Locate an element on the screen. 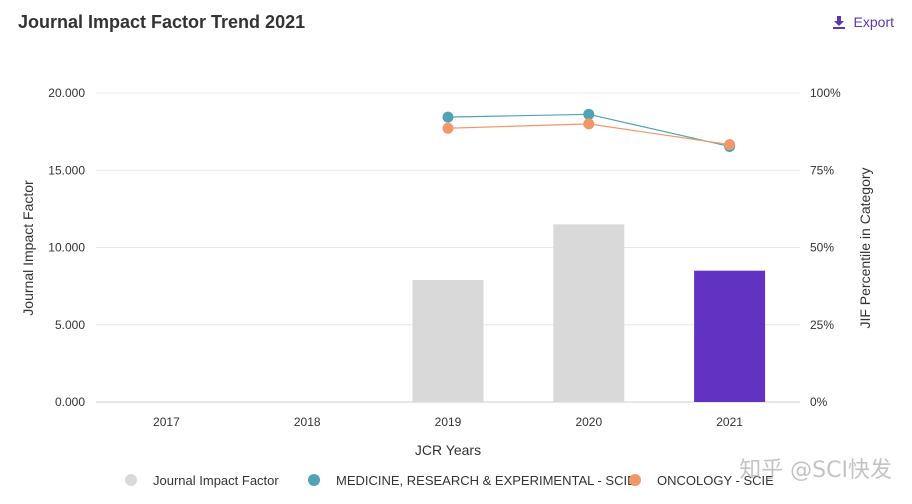 The height and width of the screenshot is (504, 912). y-tick-label: 0.000 is located at coordinates (70, 402).